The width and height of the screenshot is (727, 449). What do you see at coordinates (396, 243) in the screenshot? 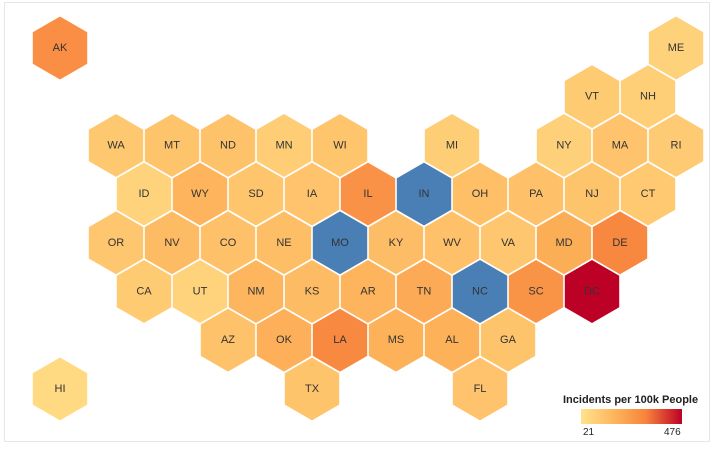
I see `state-hex-ky` at bounding box center [396, 243].